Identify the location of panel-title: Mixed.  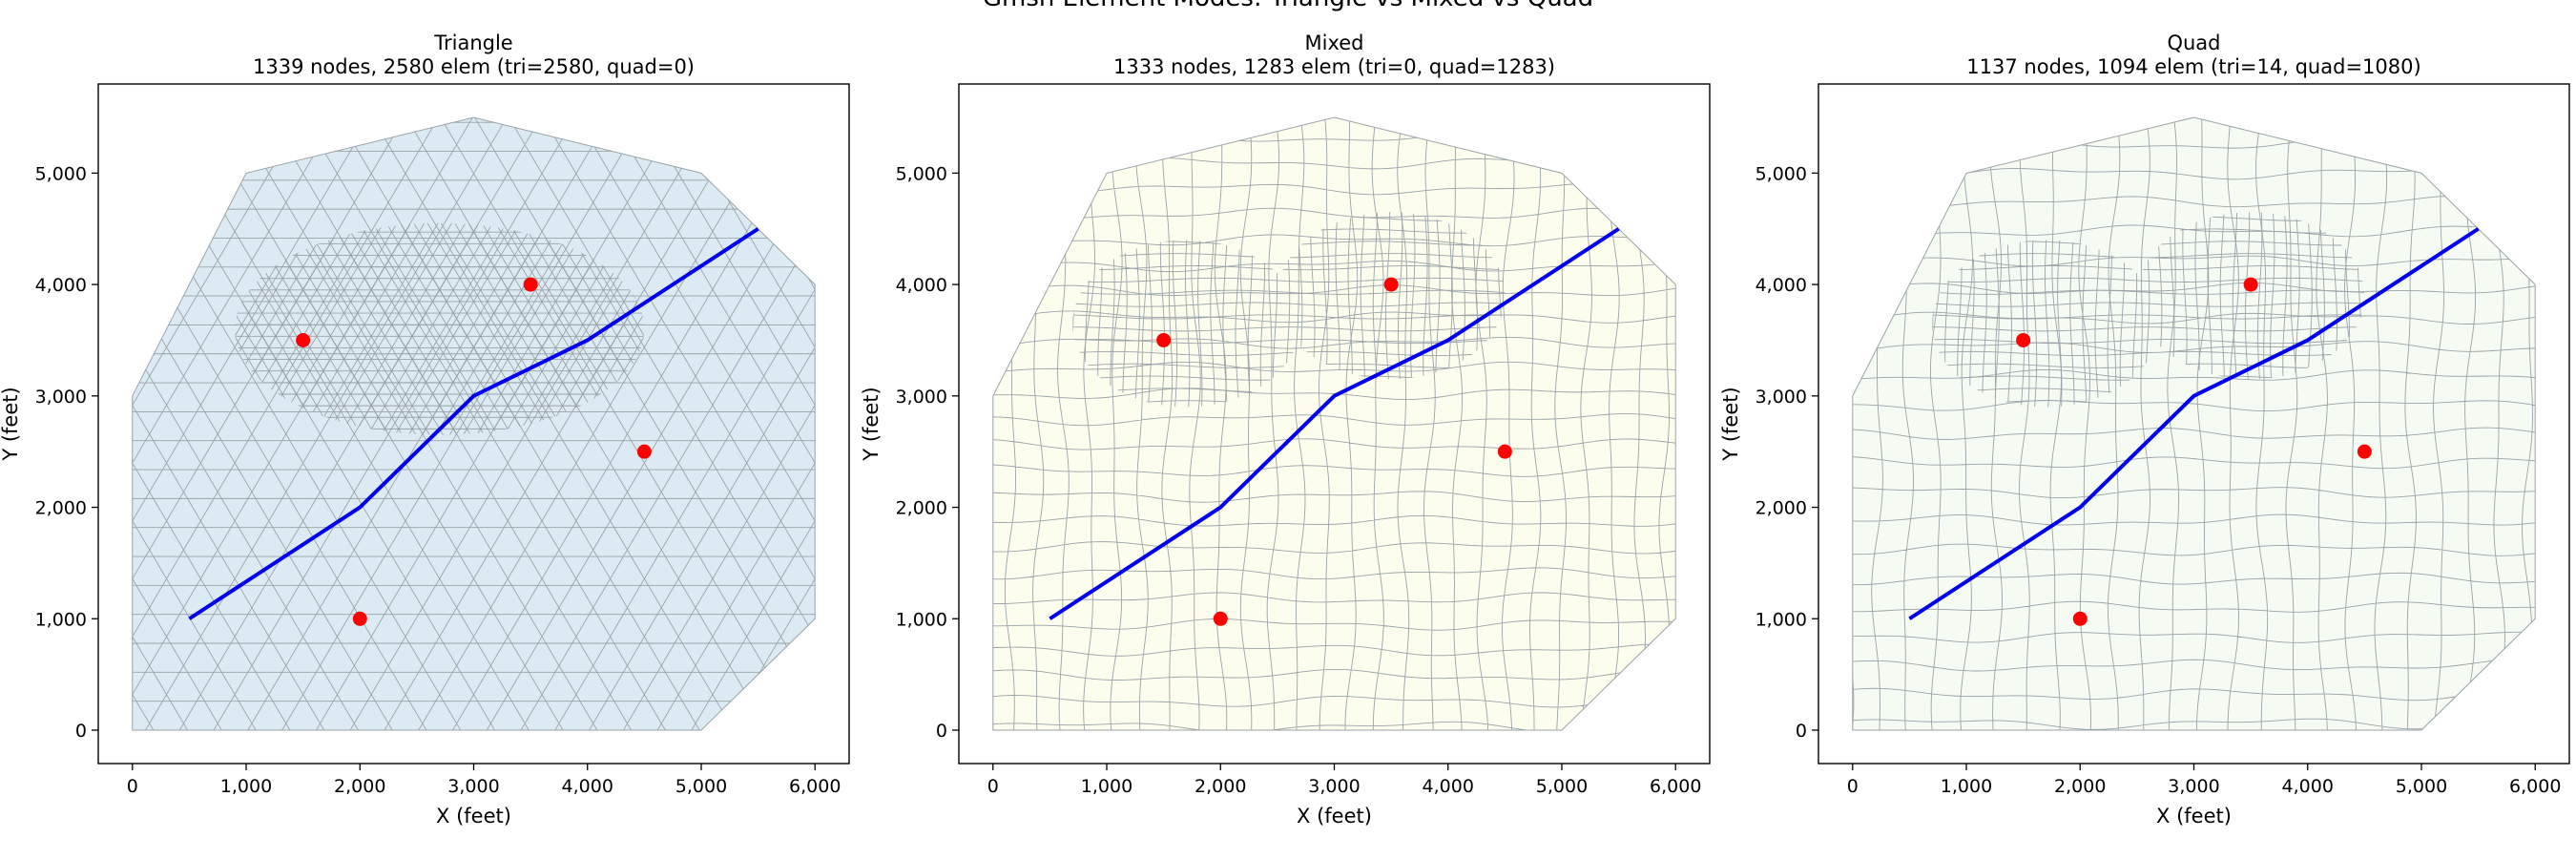
(1334, 42).